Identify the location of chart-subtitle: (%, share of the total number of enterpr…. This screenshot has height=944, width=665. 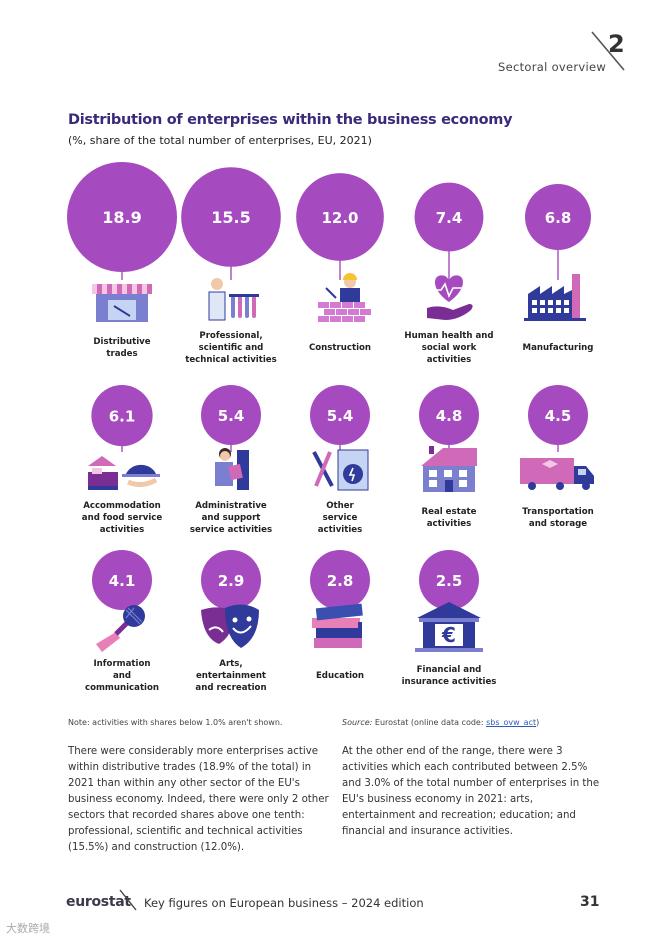
(220, 140).